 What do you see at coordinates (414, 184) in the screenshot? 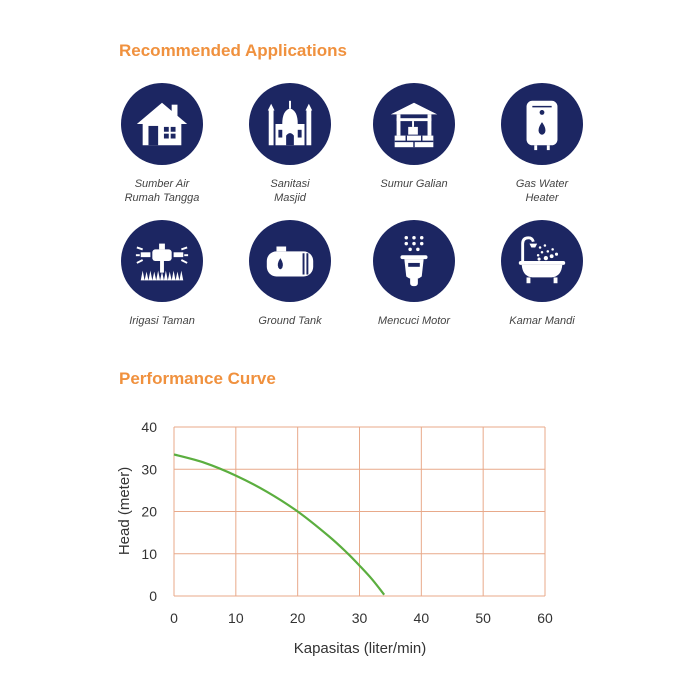
I see `app-label: Sumur Galian` at bounding box center [414, 184].